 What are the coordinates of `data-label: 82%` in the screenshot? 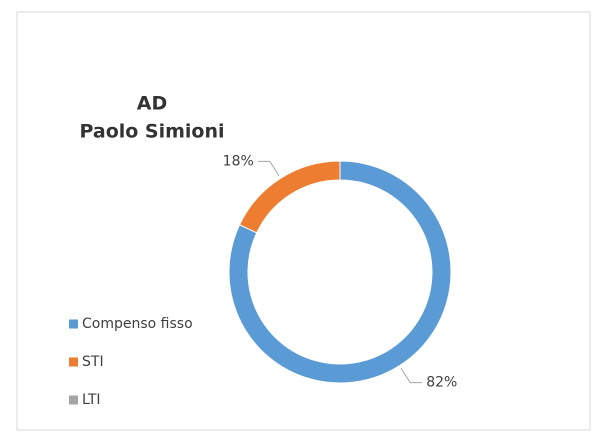 It's located at (441, 383).